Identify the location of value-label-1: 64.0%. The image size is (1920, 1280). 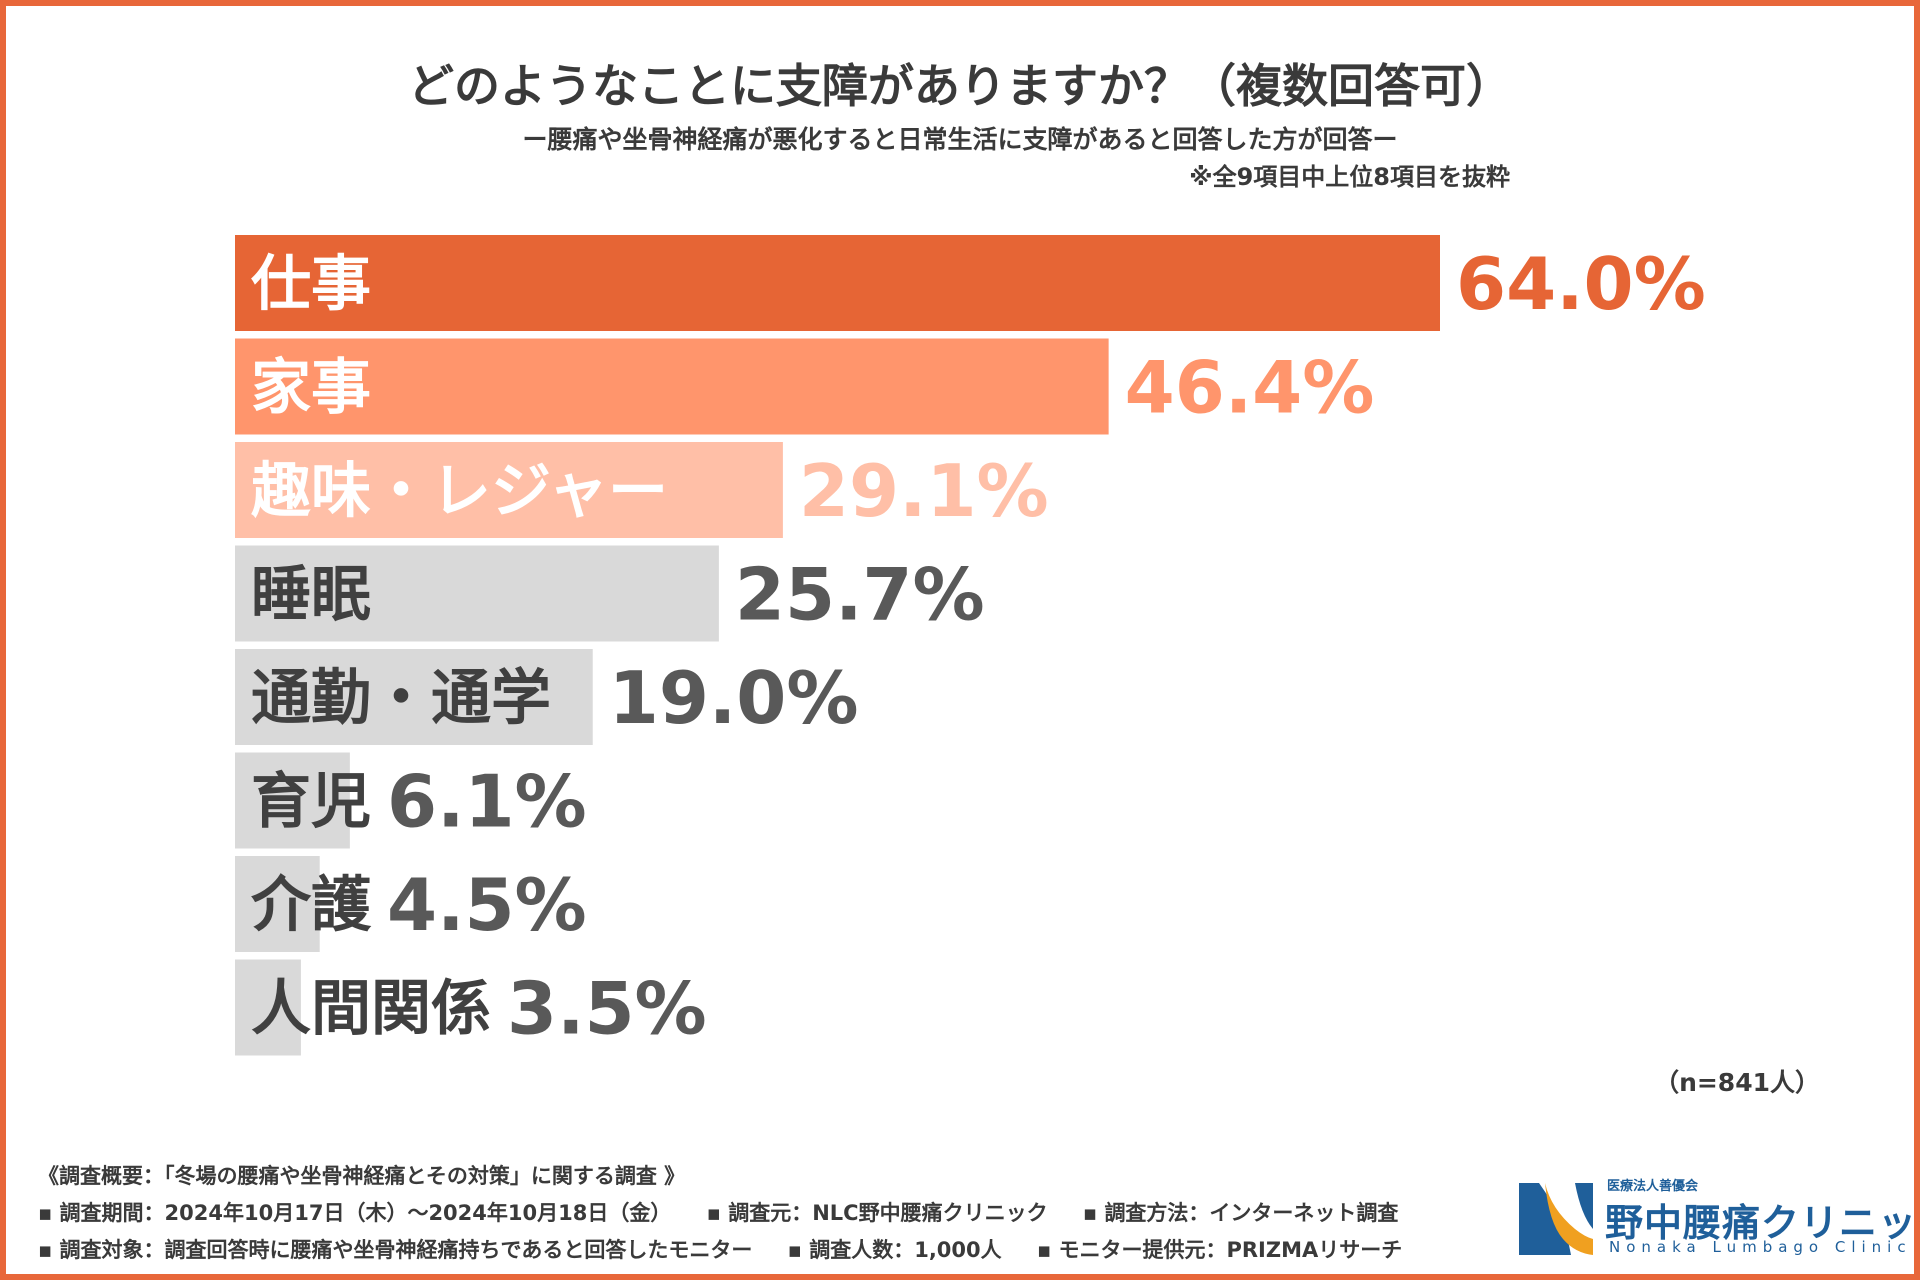
(1581, 284).